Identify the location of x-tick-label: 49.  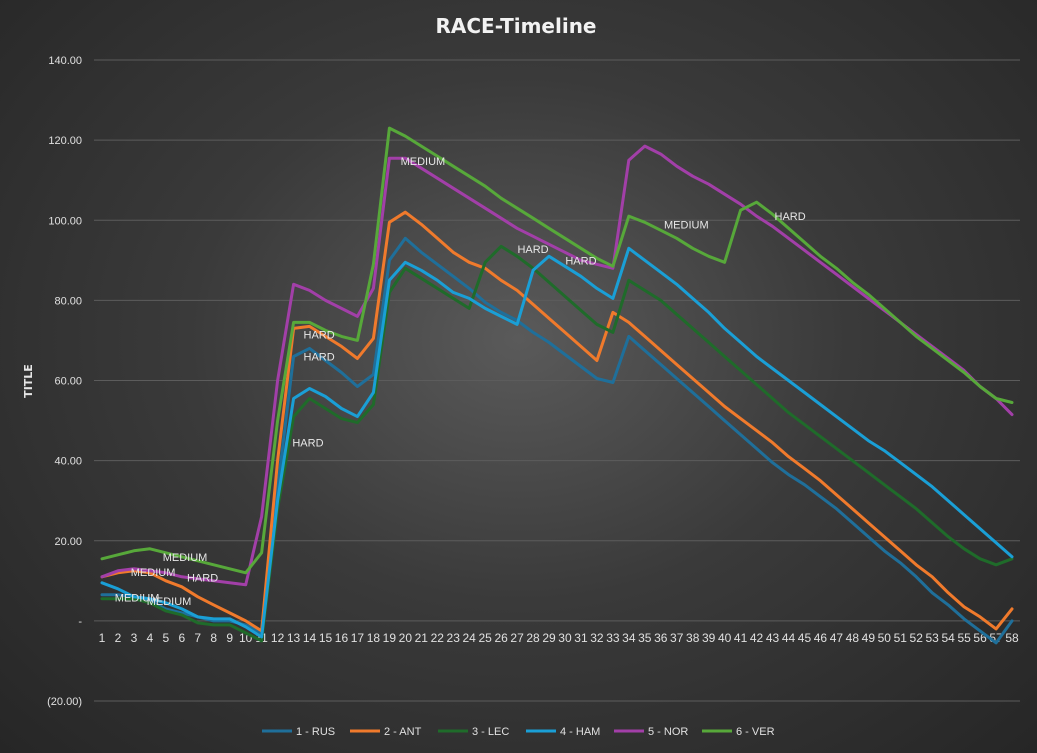
(869, 638).